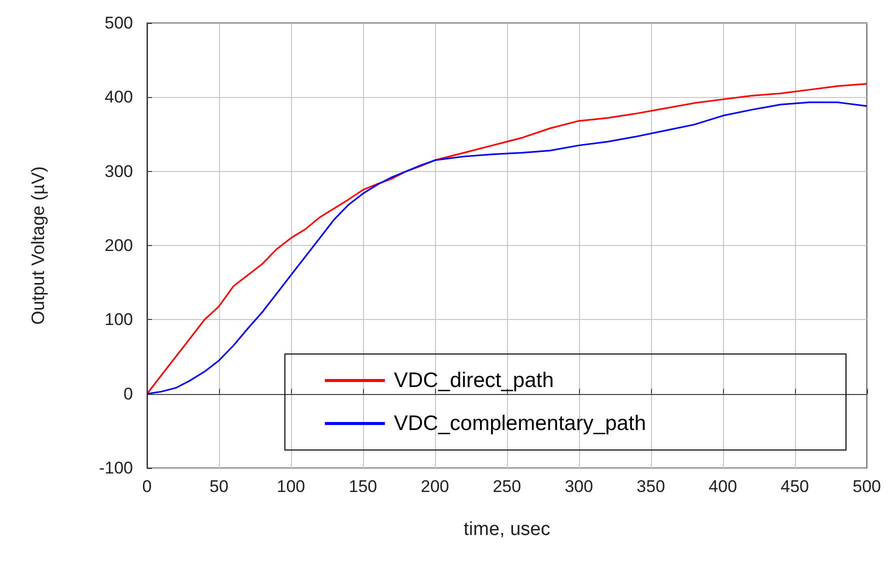 The image size is (892, 579). What do you see at coordinates (118, 245) in the screenshot?
I see `y-tick-label: 200` at bounding box center [118, 245].